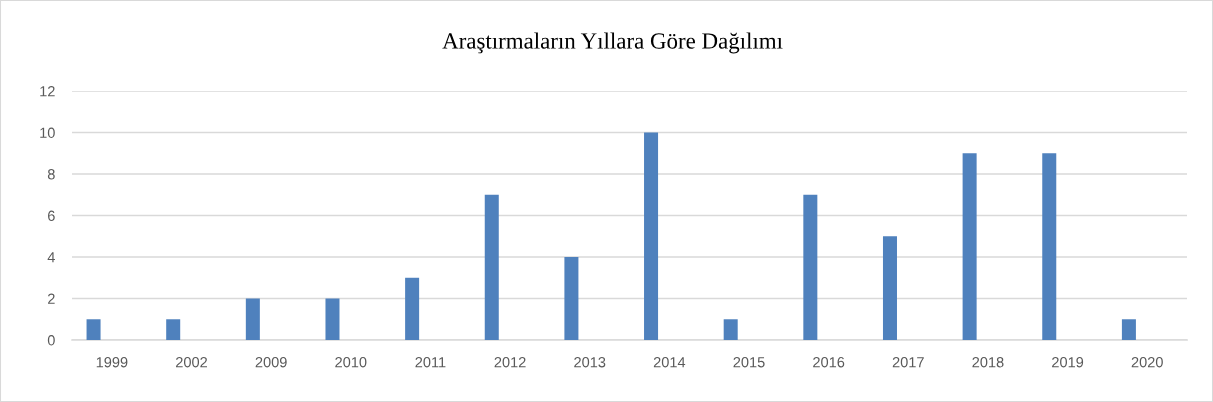 The width and height of the screenshot is (1213, 402). What do you see at coordinates (612, 43) in the screenshot?
I see `chart-title: Araştırmaların Yıllara Göre Dağılımı` at bounding box center [612, 43].